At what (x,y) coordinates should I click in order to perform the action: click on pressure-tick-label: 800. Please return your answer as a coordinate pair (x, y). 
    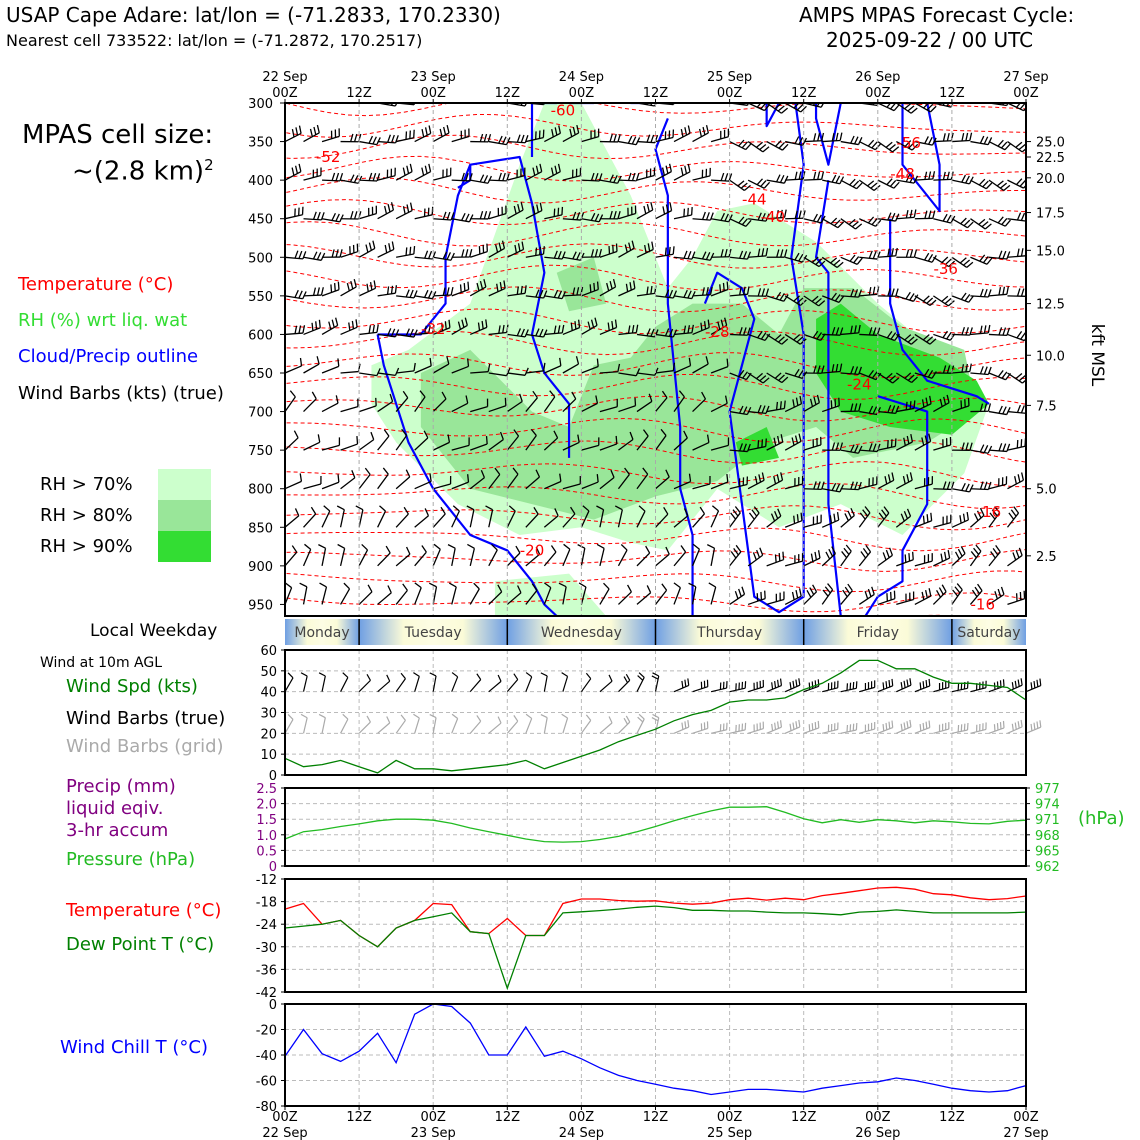
    Looking at the image, I should click on (260, 490).